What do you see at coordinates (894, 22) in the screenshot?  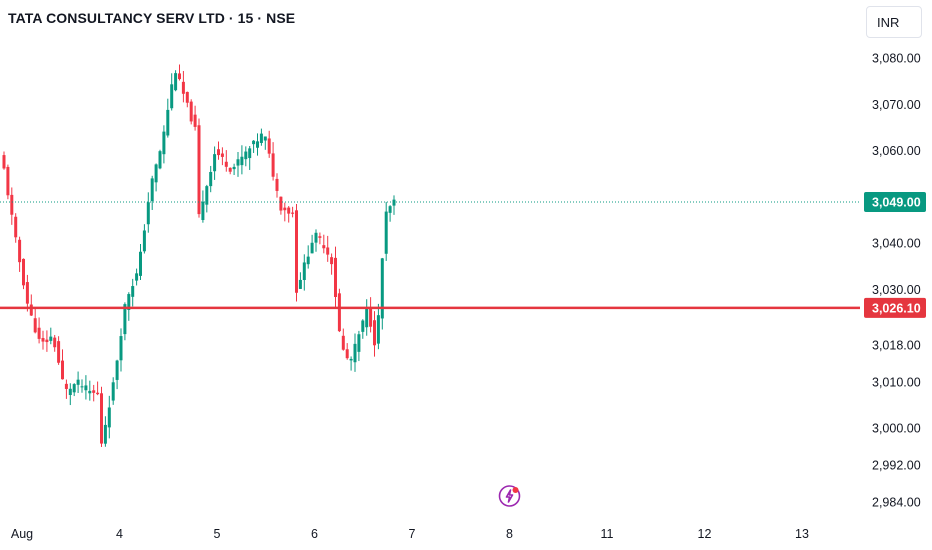 I see `currency-button: INR` at bounding box center [894, 22].